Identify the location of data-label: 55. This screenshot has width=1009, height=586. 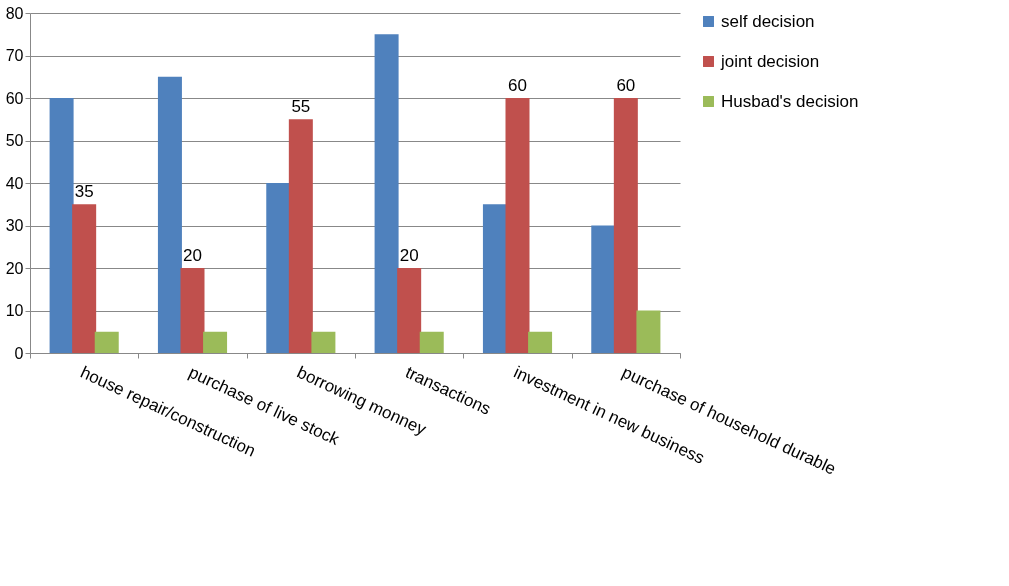
(301, 107).